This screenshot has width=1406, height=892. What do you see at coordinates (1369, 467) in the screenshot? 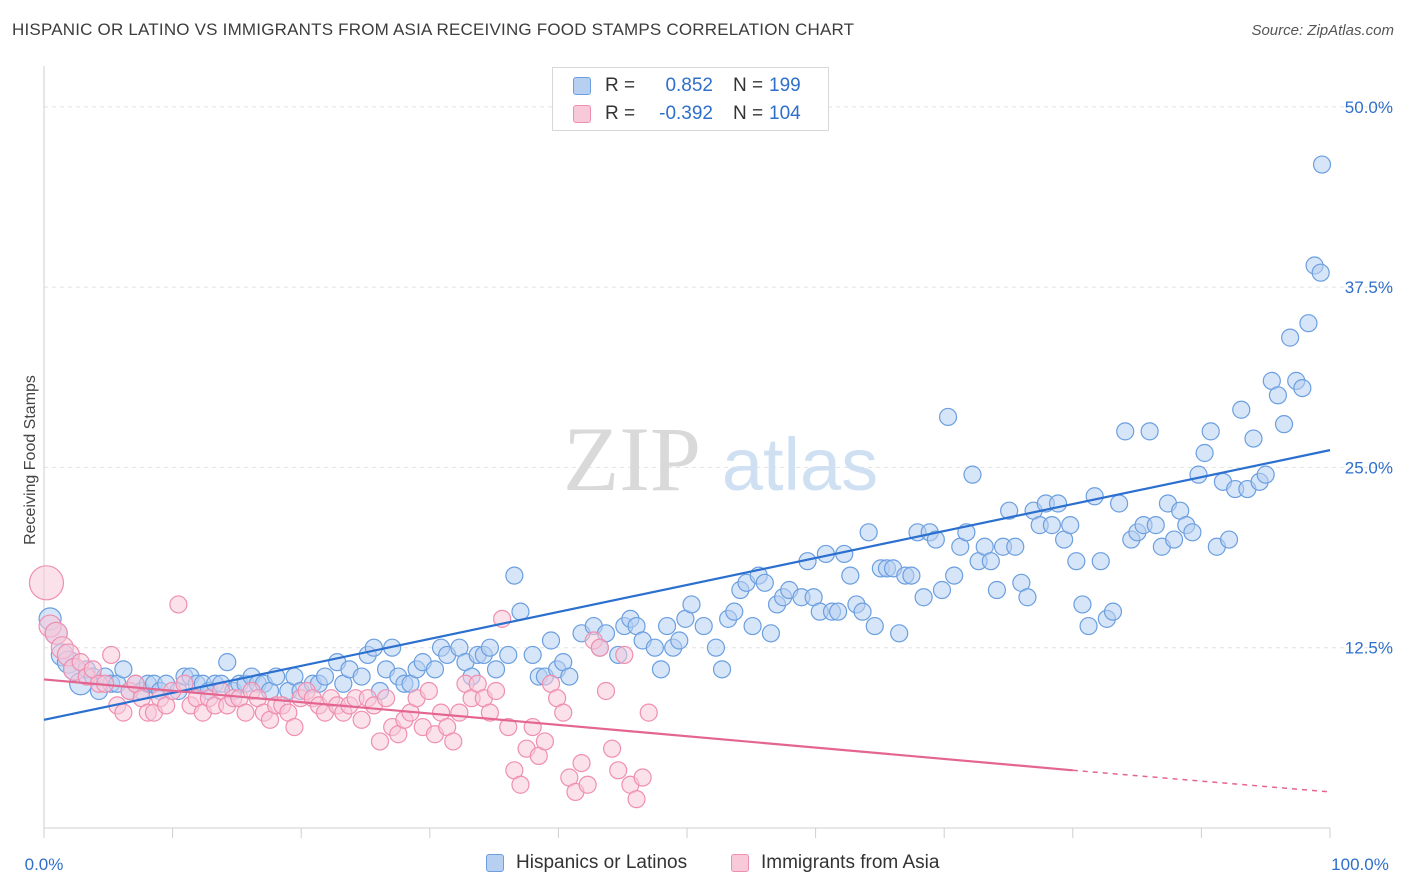
I see `y-tick-label: 25.0%` at bounding box center [1369, 467].